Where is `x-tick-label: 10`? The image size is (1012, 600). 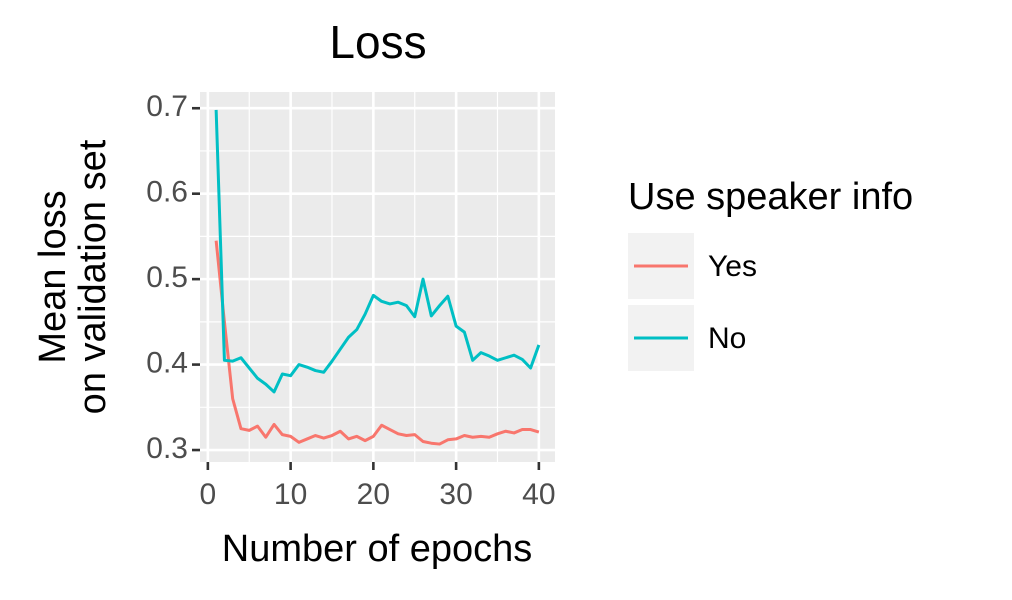
x-tick-label: 10 is located at coordinates (290, 494).